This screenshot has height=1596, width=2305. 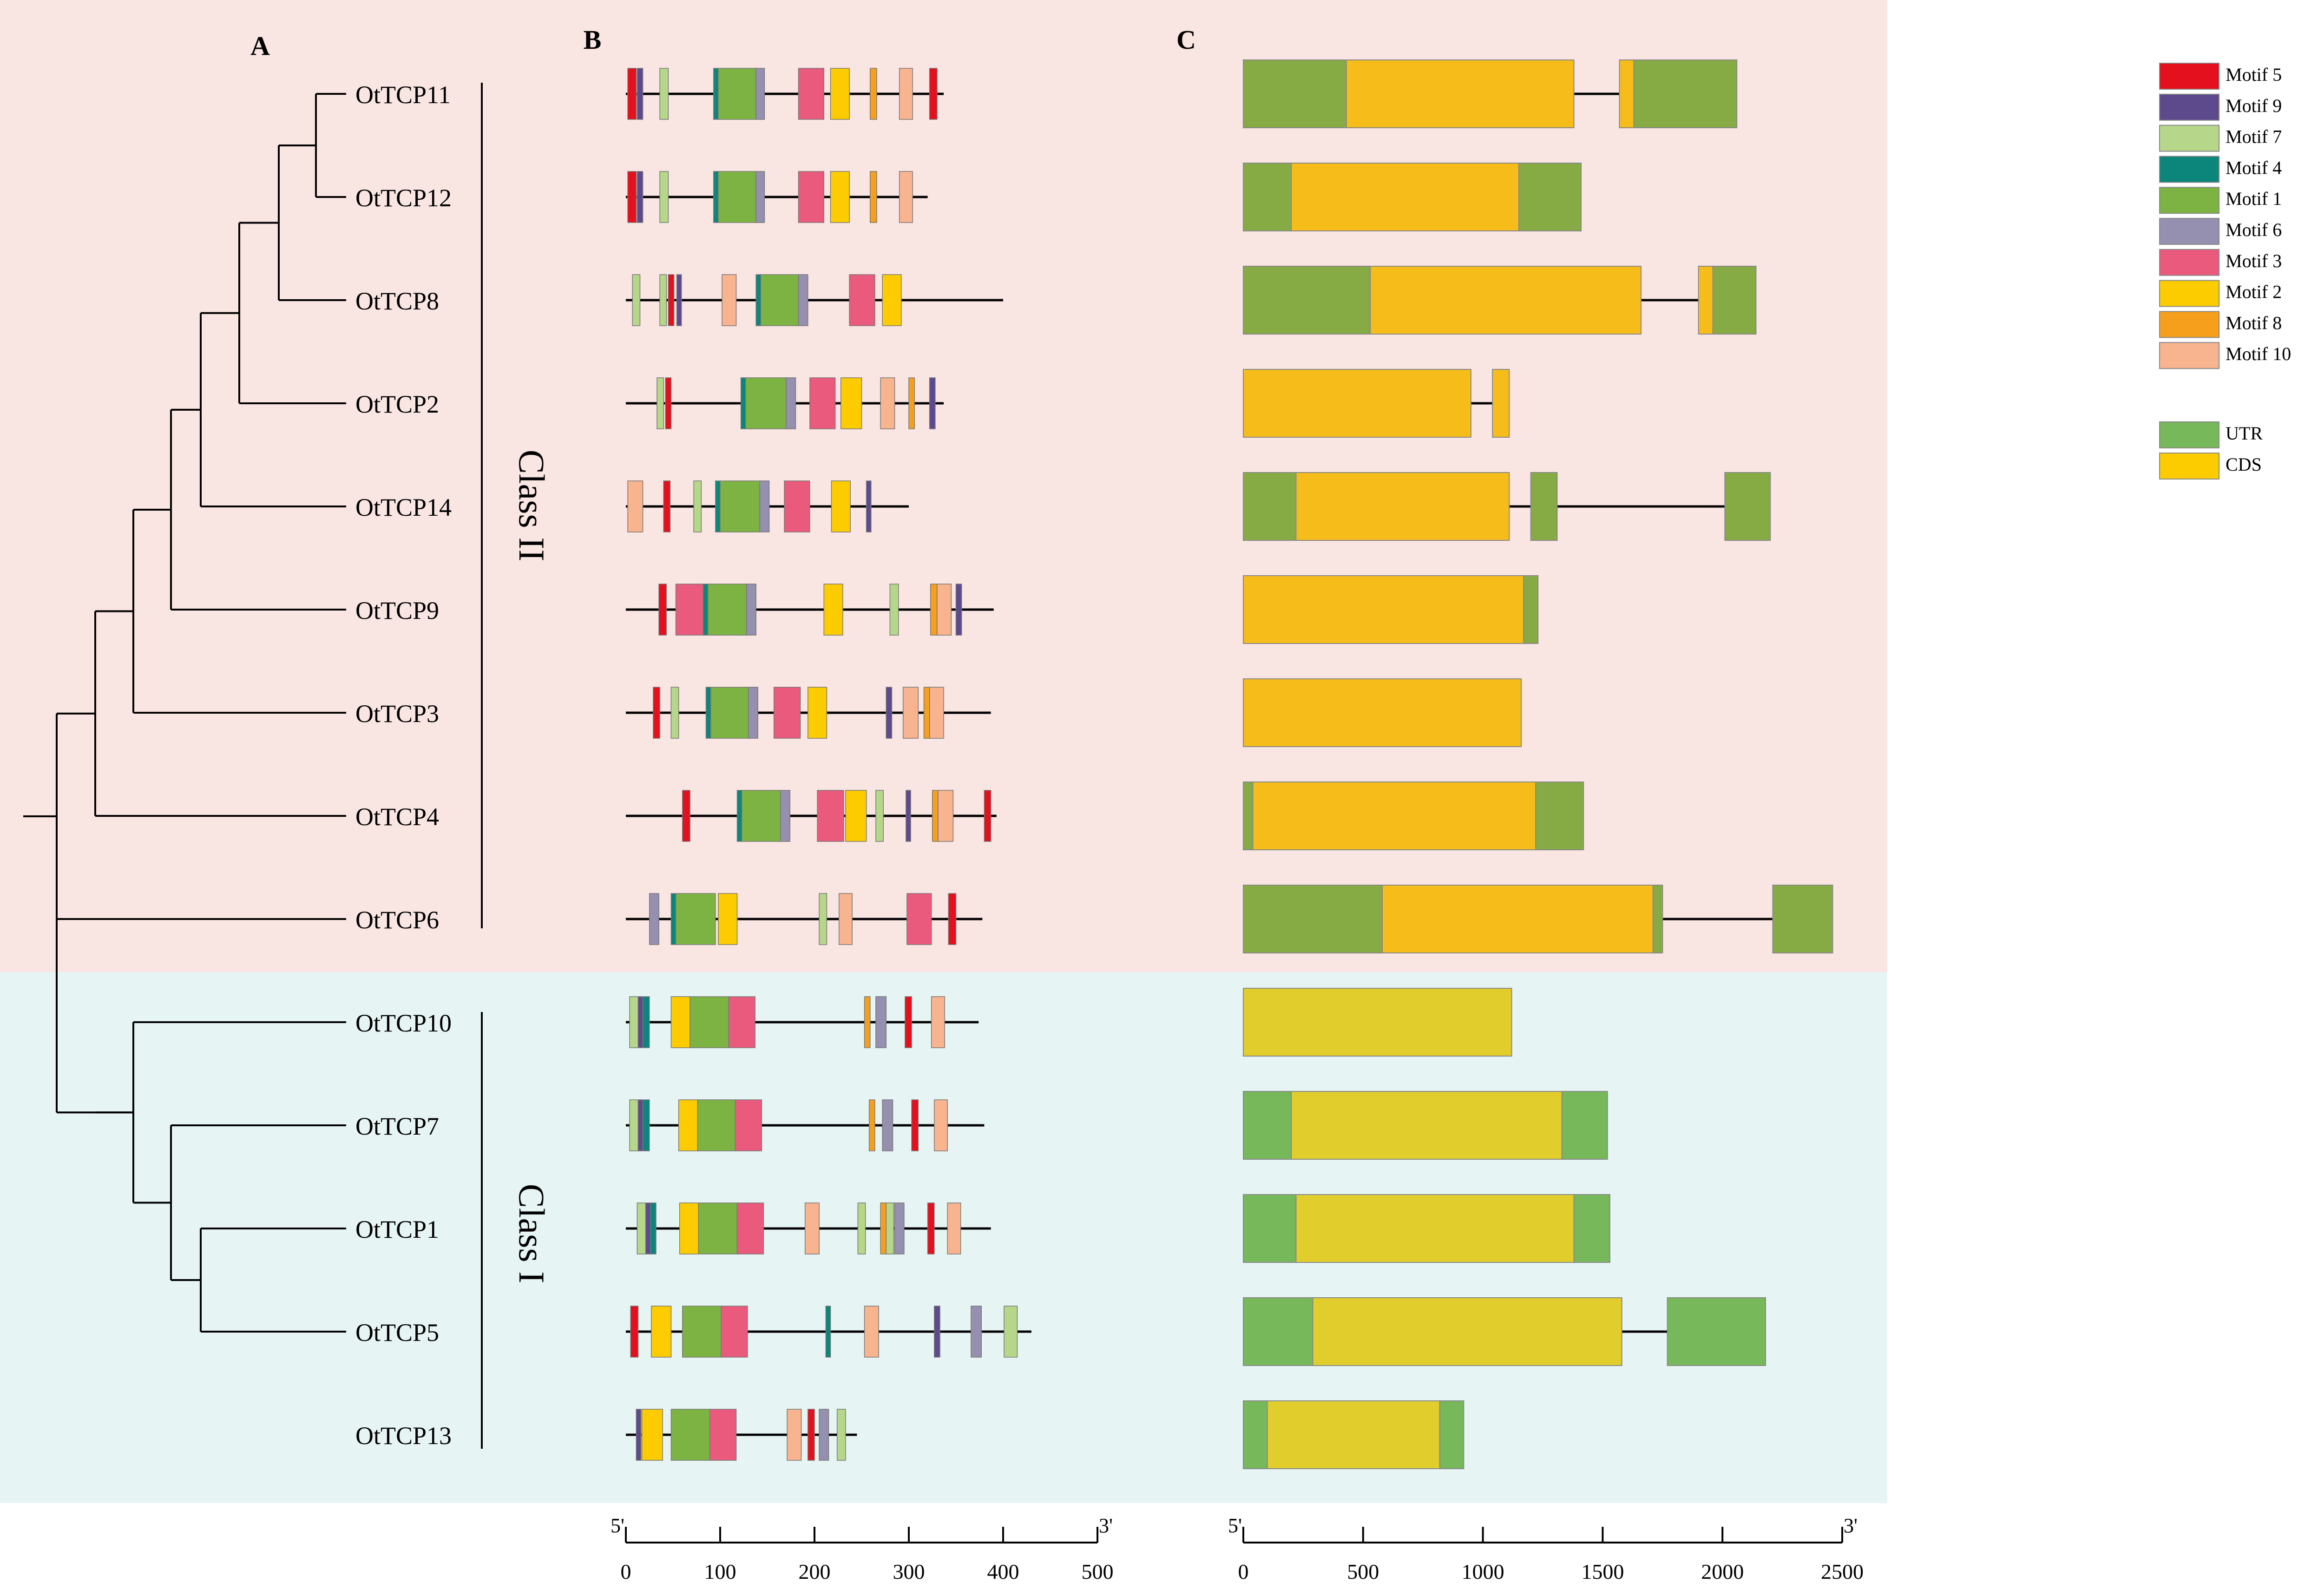 I want to click on legend-swatch-utr, so click(x=2189, y=434).